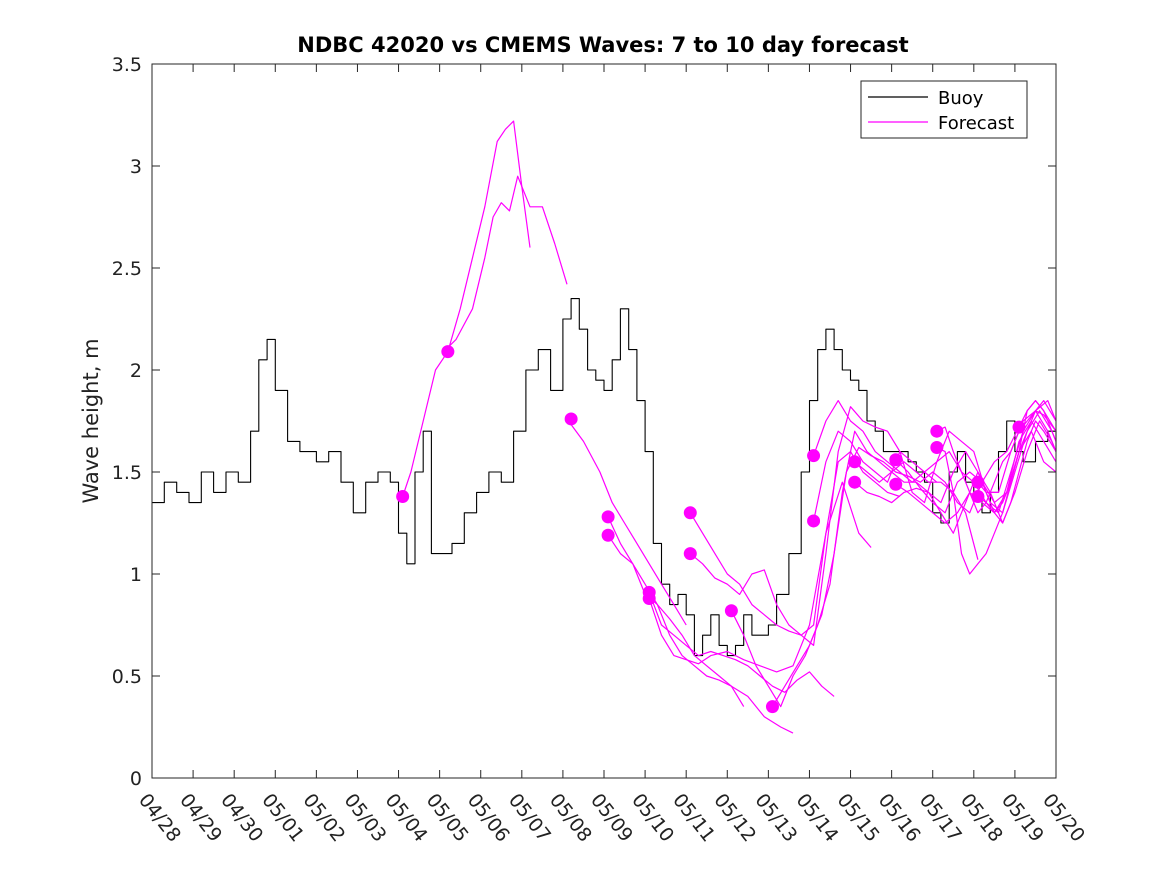 The width and height of the screenshot is (1167, 875). I want to click on legend: Buoy Forecast, so click(944, 109).